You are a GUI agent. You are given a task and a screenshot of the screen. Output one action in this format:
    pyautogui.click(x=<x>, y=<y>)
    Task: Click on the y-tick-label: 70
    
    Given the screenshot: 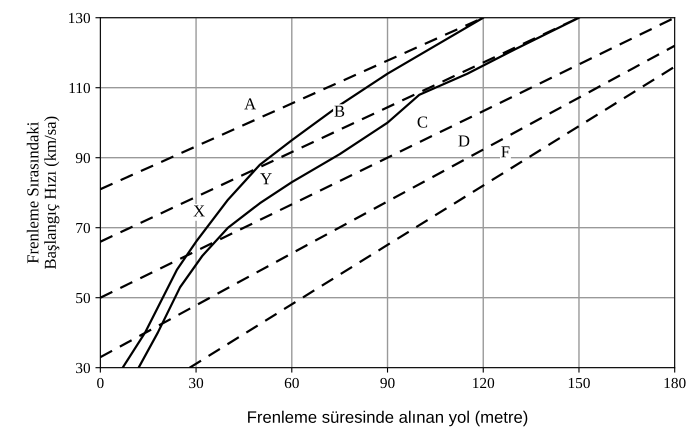 What is the action you would take?
    pyautogui.click(x=83, y=228)
    